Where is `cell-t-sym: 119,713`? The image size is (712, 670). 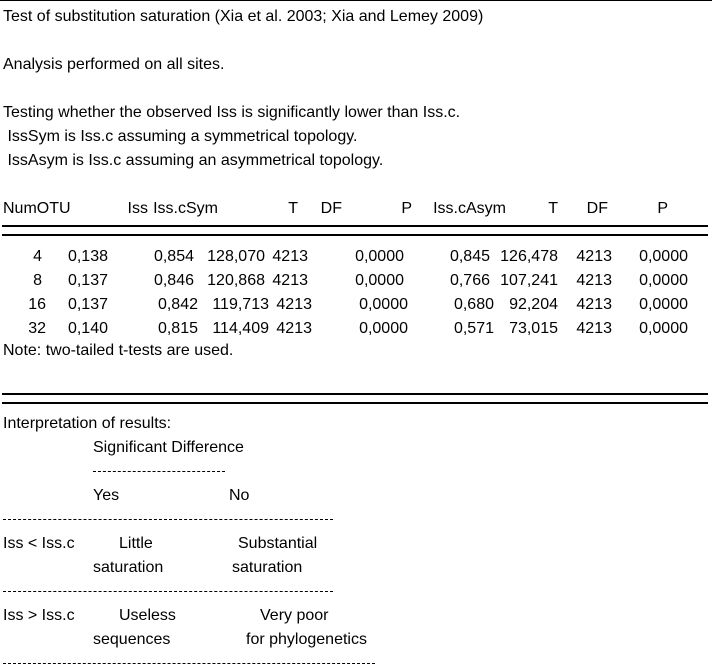 cell-t-sym: 119,713 is located at coordinates (240, 304).